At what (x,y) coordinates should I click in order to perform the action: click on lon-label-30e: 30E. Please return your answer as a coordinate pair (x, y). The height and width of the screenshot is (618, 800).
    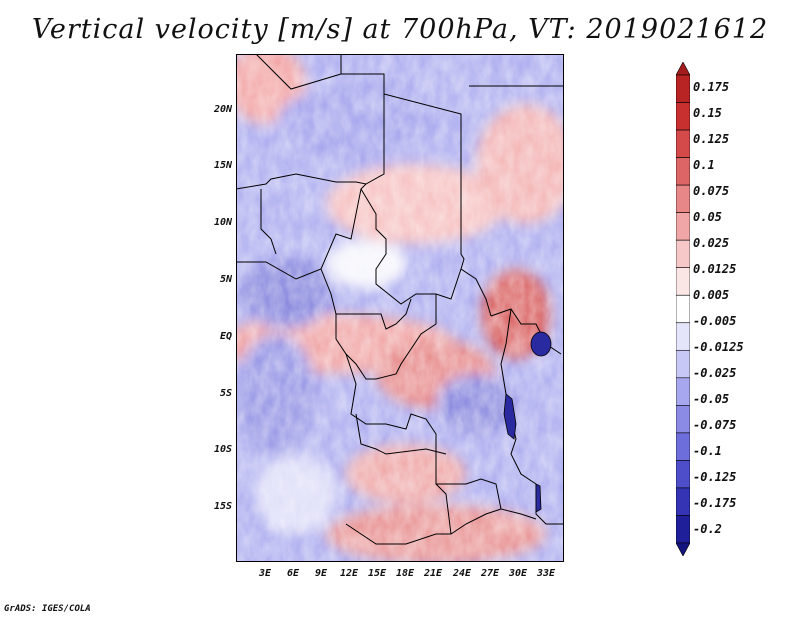
    Looking at the image, I should click on (518, 573).